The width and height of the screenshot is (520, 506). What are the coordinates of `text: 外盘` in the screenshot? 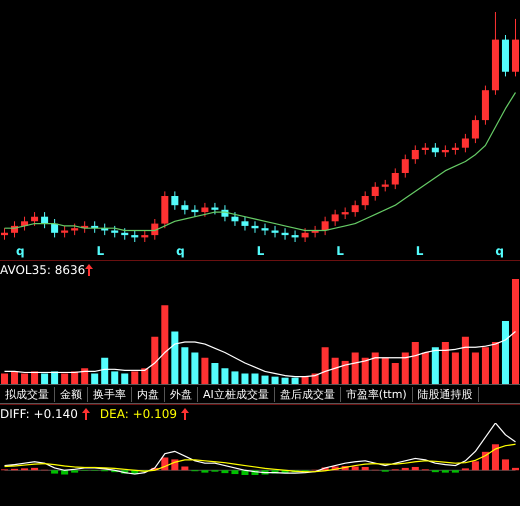 It's located at (181, 394).